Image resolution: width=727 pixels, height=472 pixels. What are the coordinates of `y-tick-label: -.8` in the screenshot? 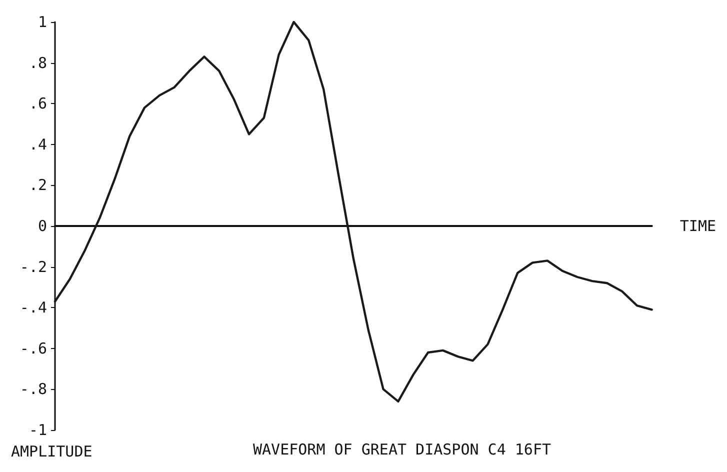 It's located at (33, 389).